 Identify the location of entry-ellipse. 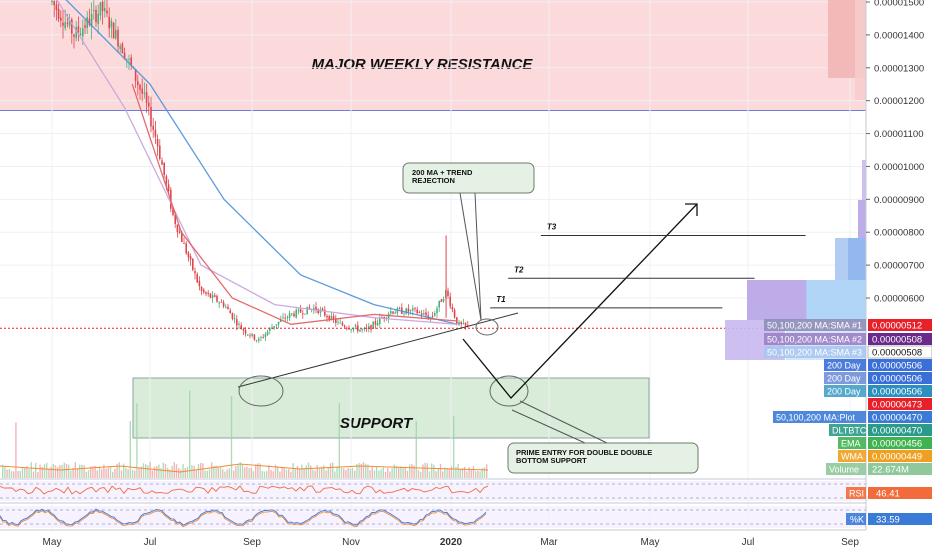
(509, 391).